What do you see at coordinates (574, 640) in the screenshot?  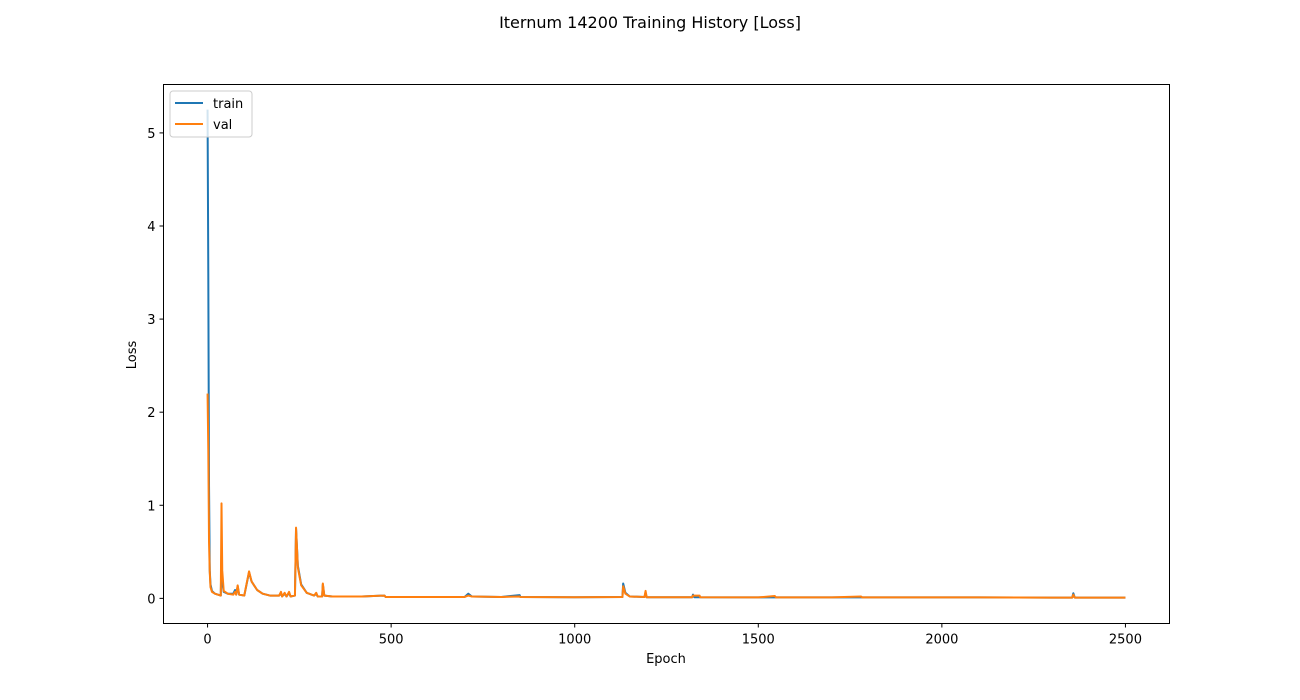 I see `x-tick-label: 1000` at bounding box center [574, 640].